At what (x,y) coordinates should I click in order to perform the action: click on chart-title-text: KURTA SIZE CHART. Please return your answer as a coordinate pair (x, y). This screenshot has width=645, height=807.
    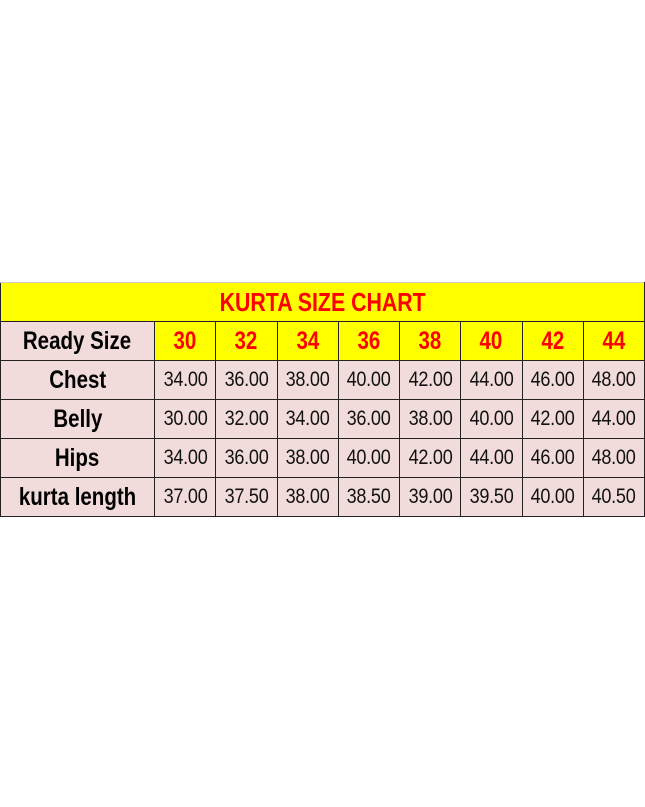
    Looking at the image, I should click on (322, 301).